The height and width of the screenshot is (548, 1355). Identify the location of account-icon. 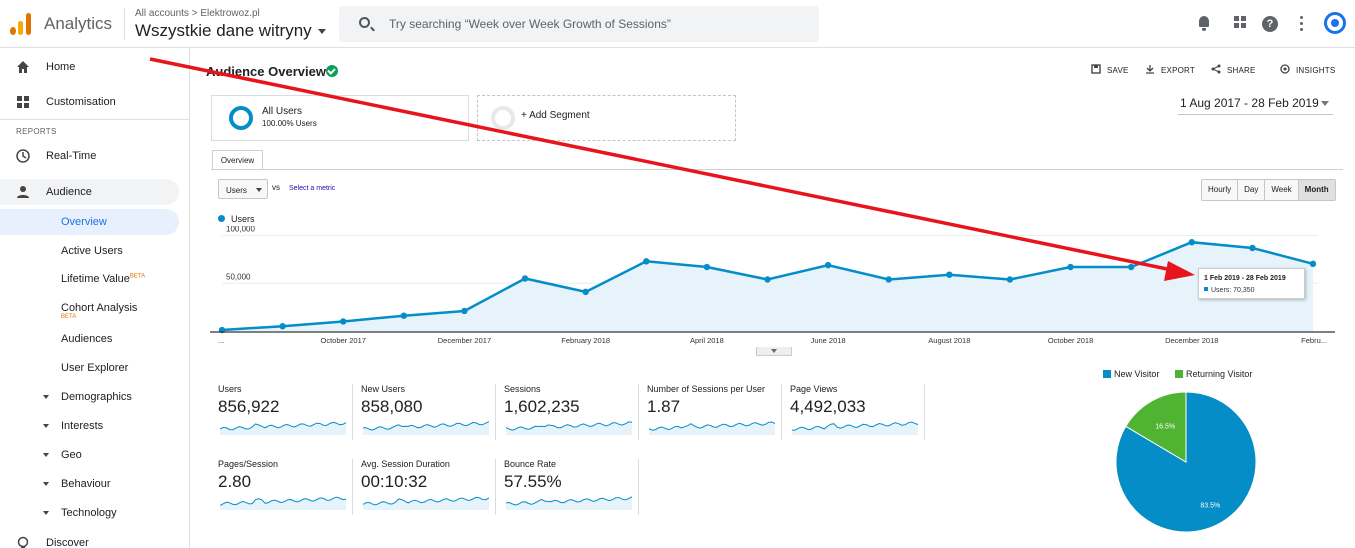
(1335, 23).